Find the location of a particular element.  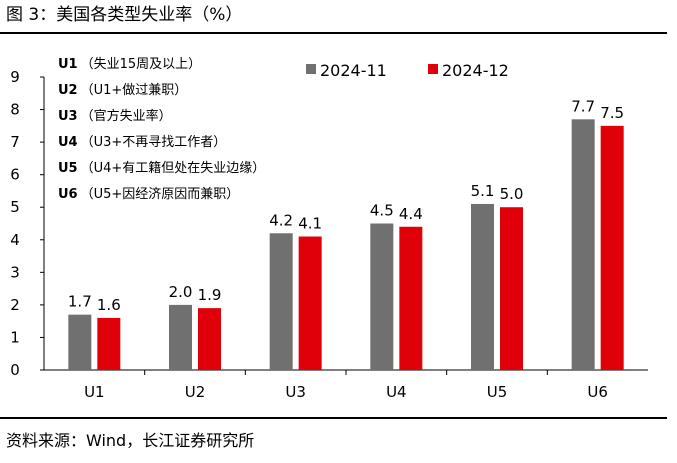

annotation-code: U1 is located at coordinates (68, 64).